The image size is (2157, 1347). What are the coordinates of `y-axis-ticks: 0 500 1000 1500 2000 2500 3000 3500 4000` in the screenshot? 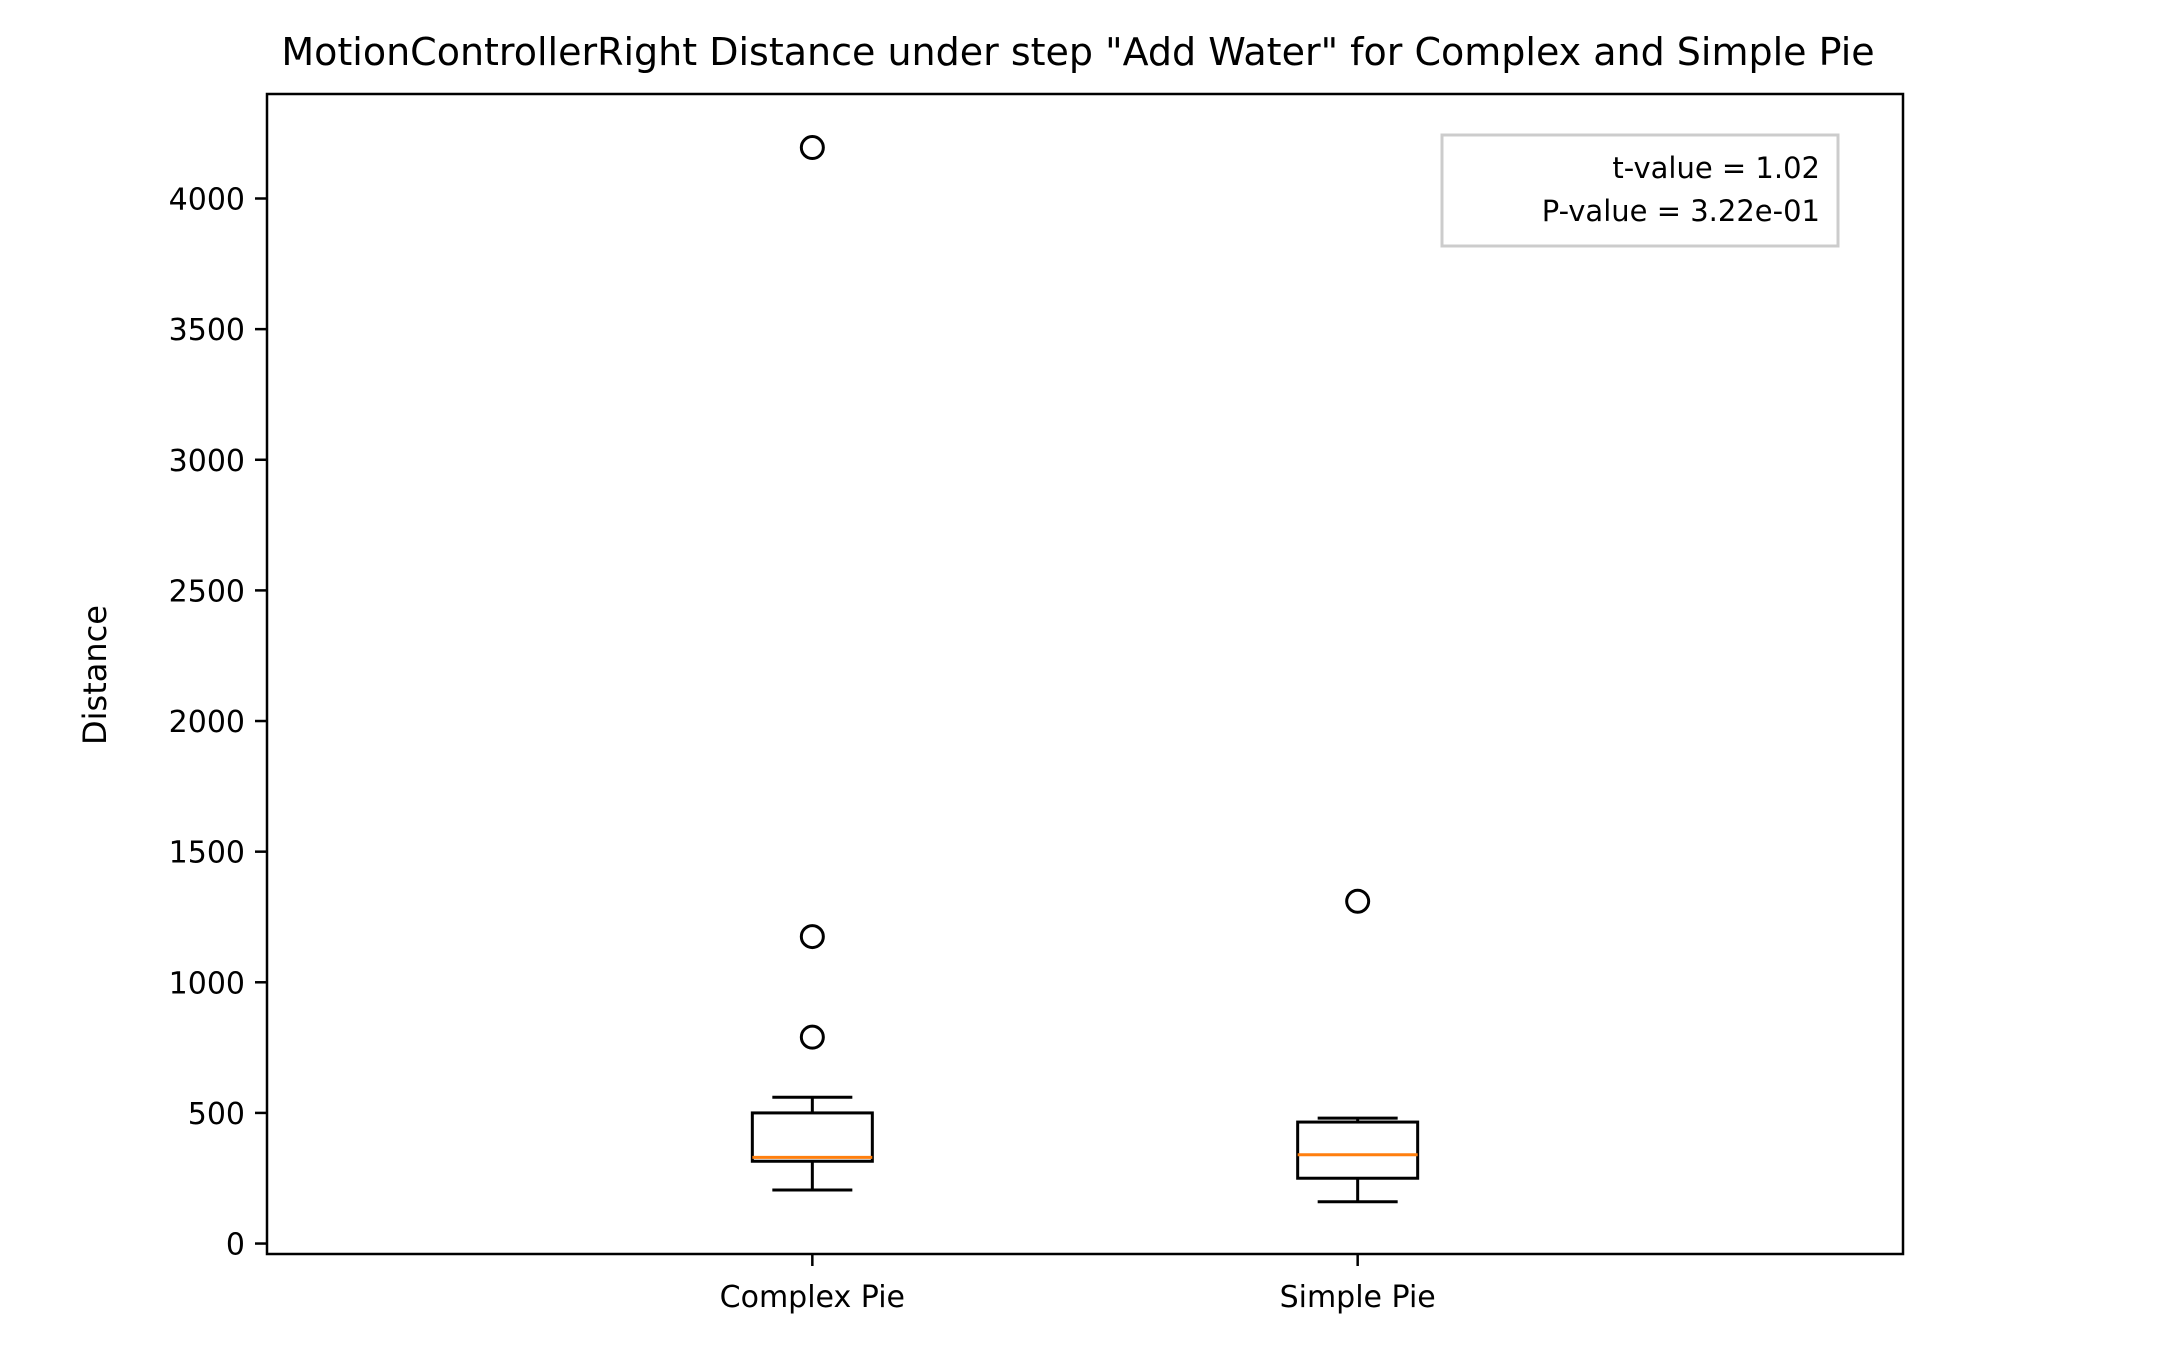 It's located at (218, 723).